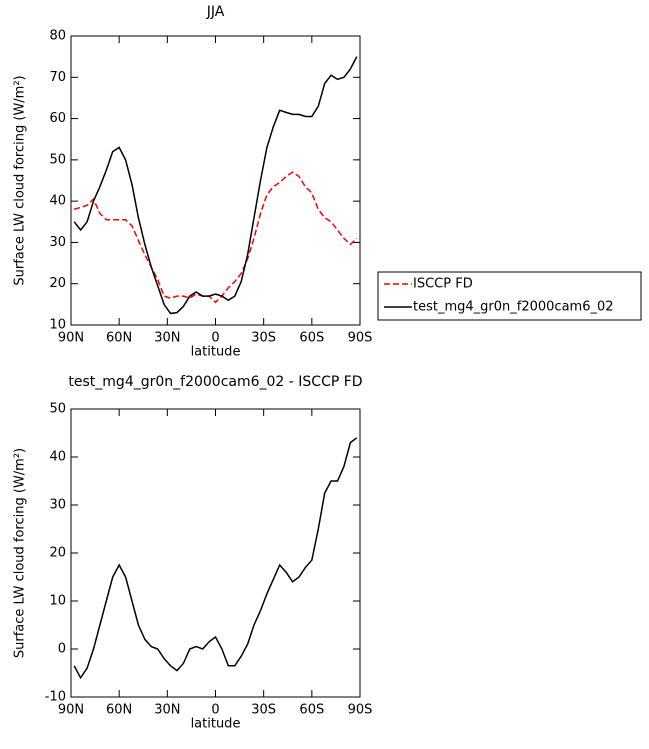  What do you see at coordinates (57, 36) in the screenshot?
I see `y-tick-label: 80` at bounding box center [57, 36].